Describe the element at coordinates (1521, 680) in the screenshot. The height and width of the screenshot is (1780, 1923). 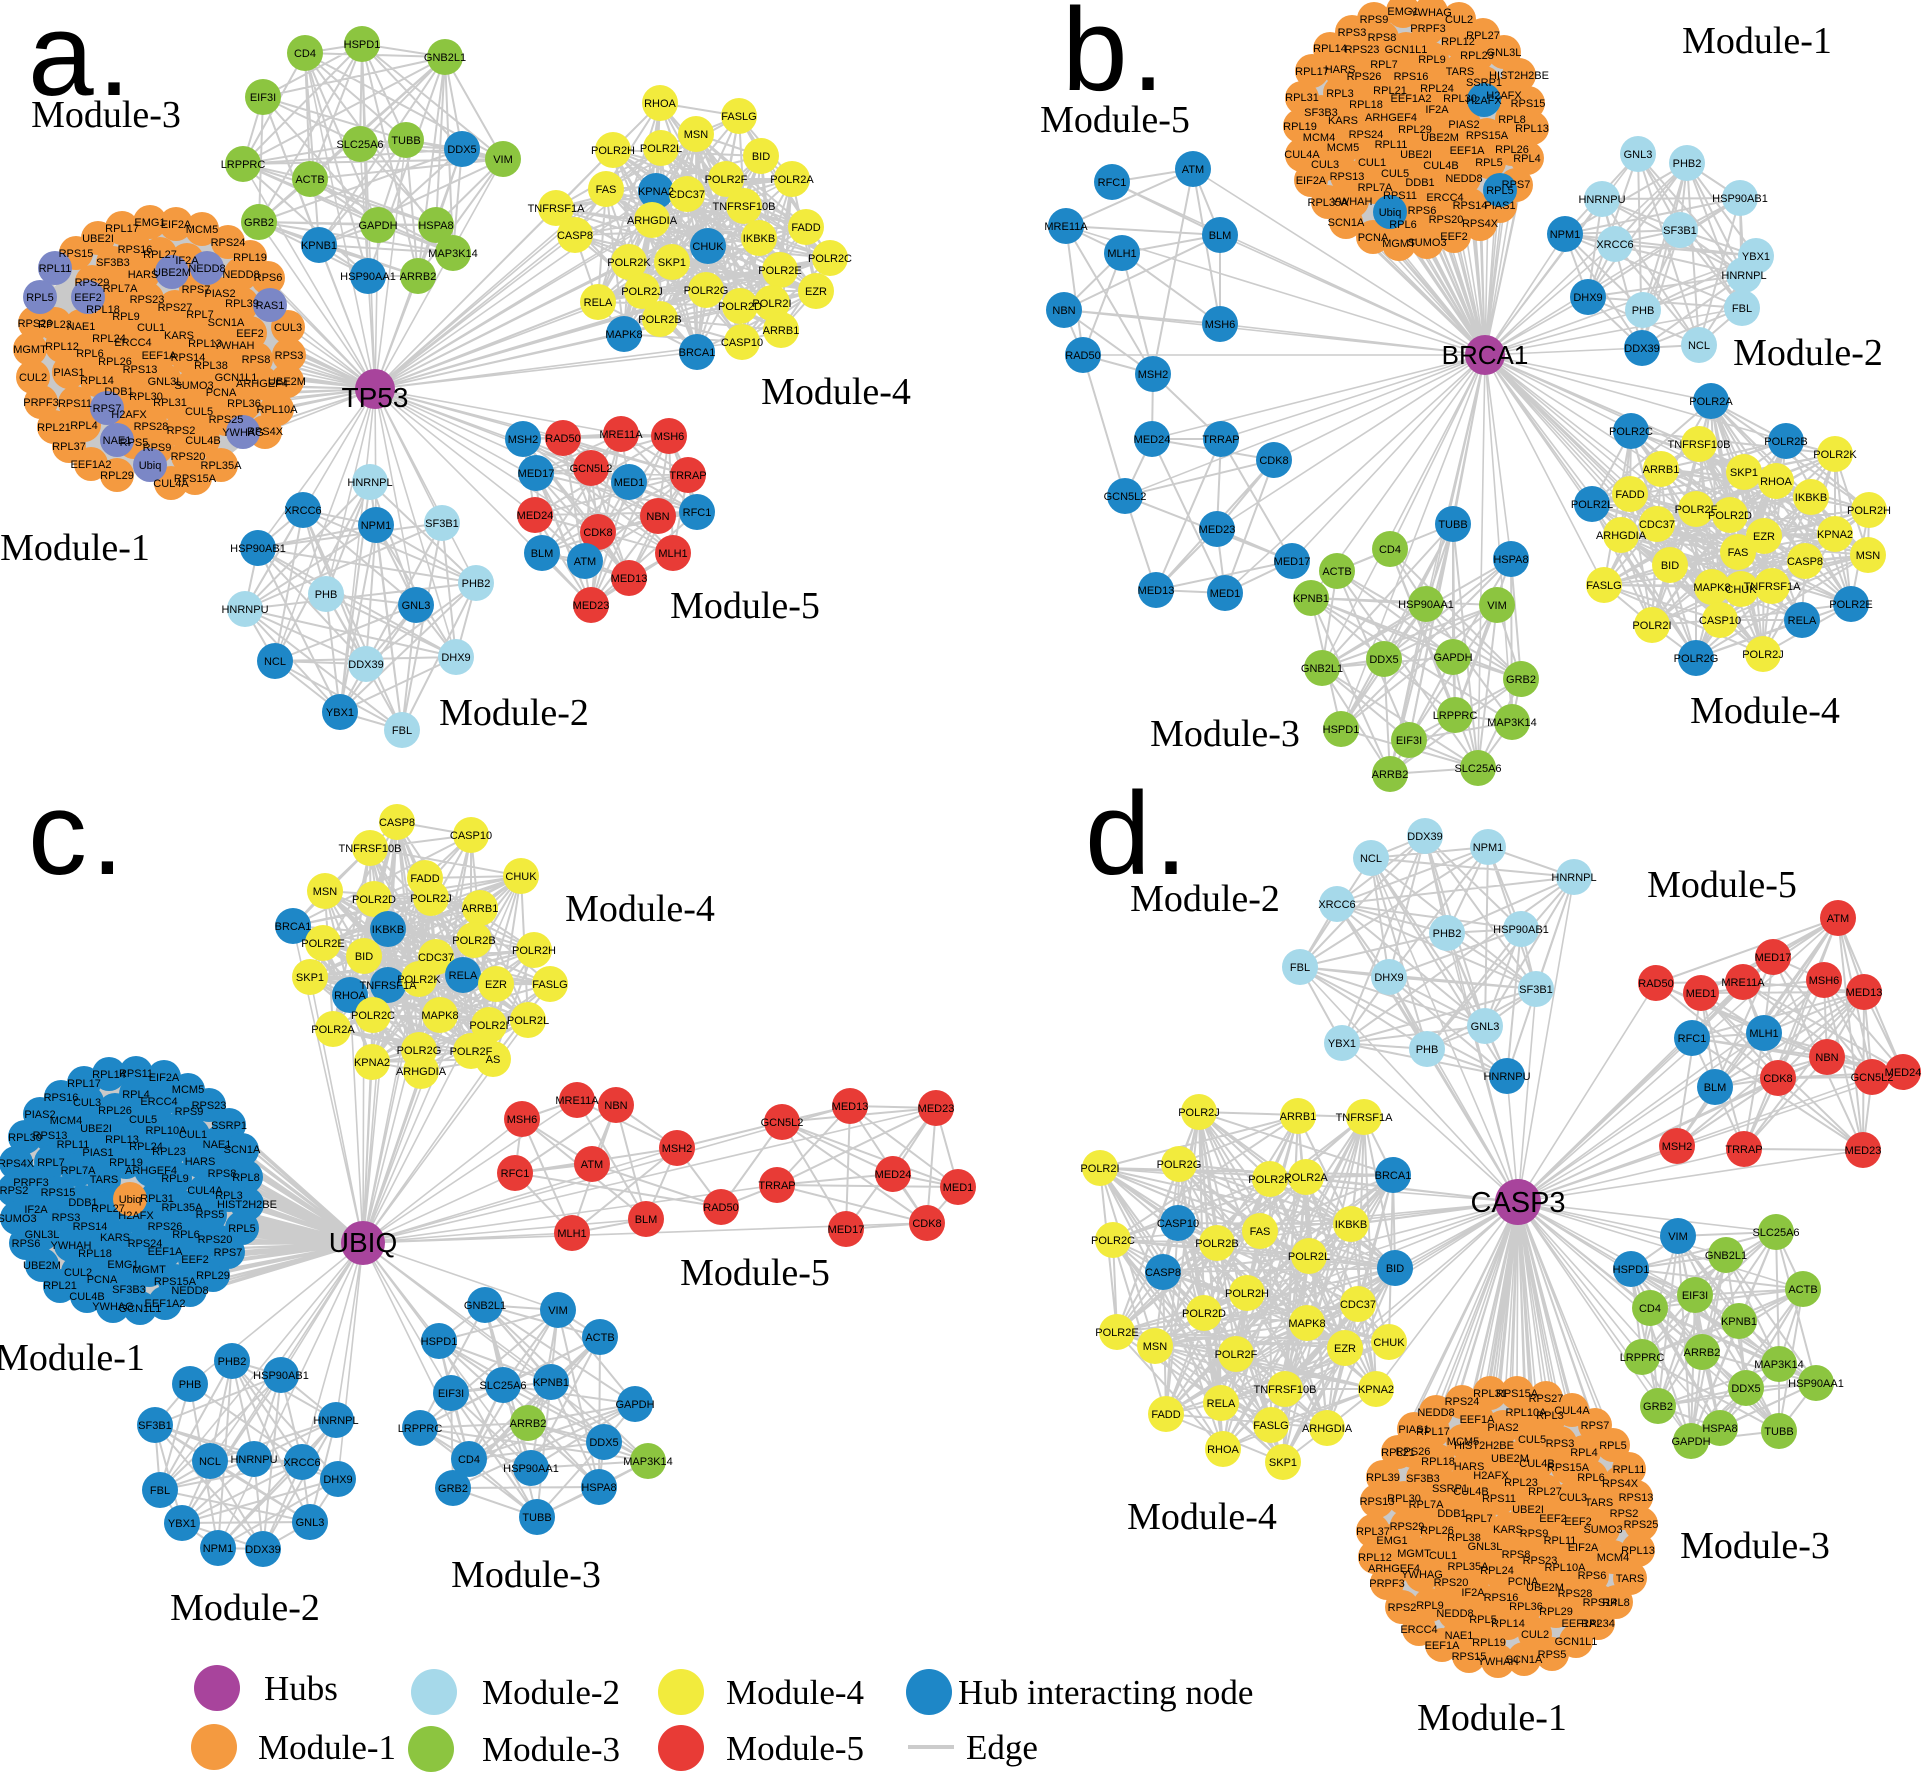
I see `svg-text: GRB2` at that location.